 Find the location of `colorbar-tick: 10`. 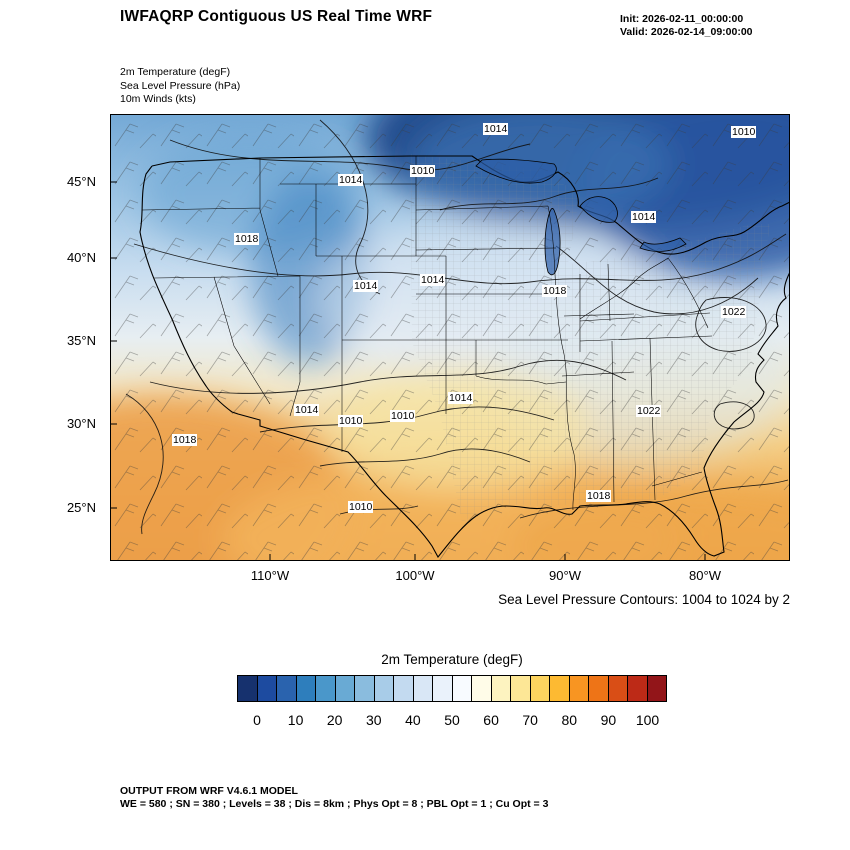

colorbar-tick: 10 is located at coordinates (295, 720).